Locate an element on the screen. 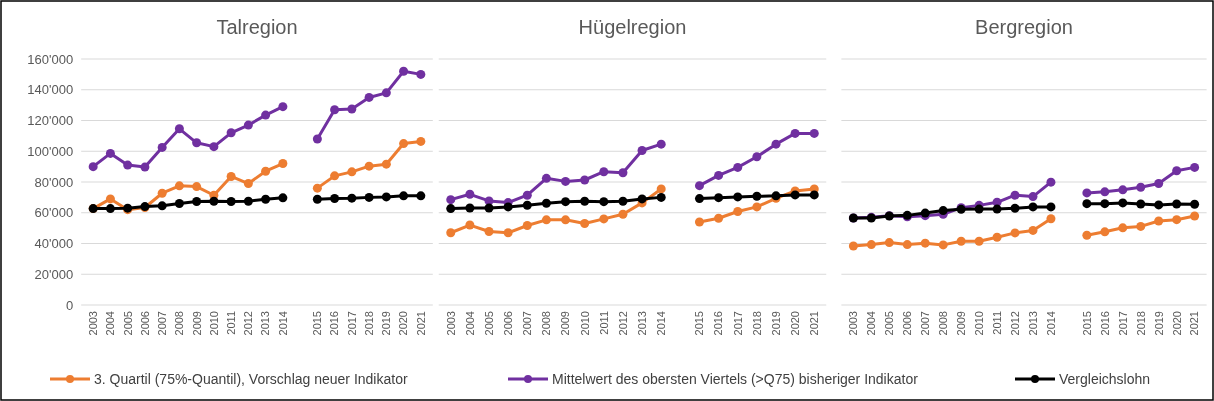 The image size is (1214, 401). x-tick-label: 2012 is located at coordinates (1014, 323).